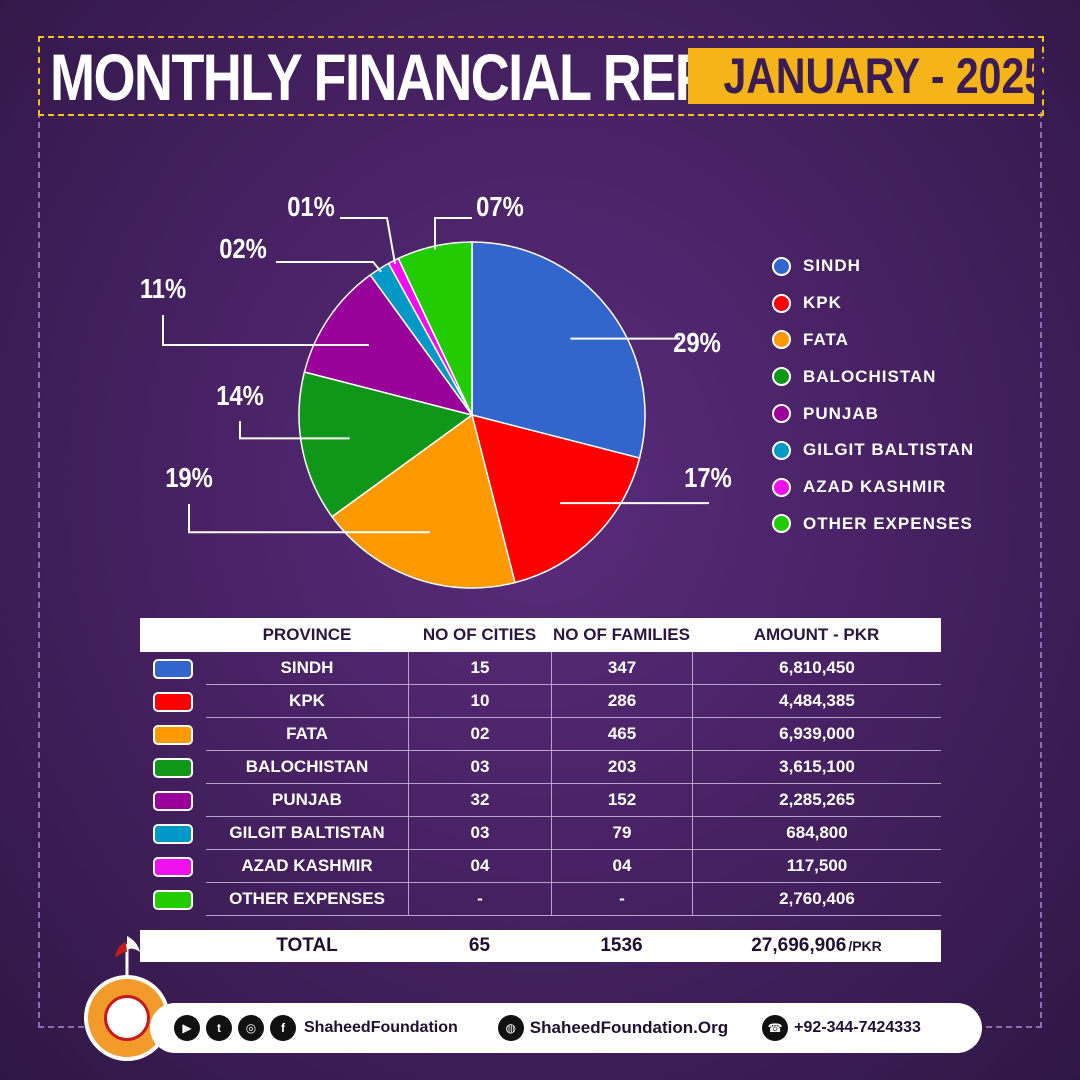  I want to click on cell-province: OTHER EXPENSES, so click(307, 899).